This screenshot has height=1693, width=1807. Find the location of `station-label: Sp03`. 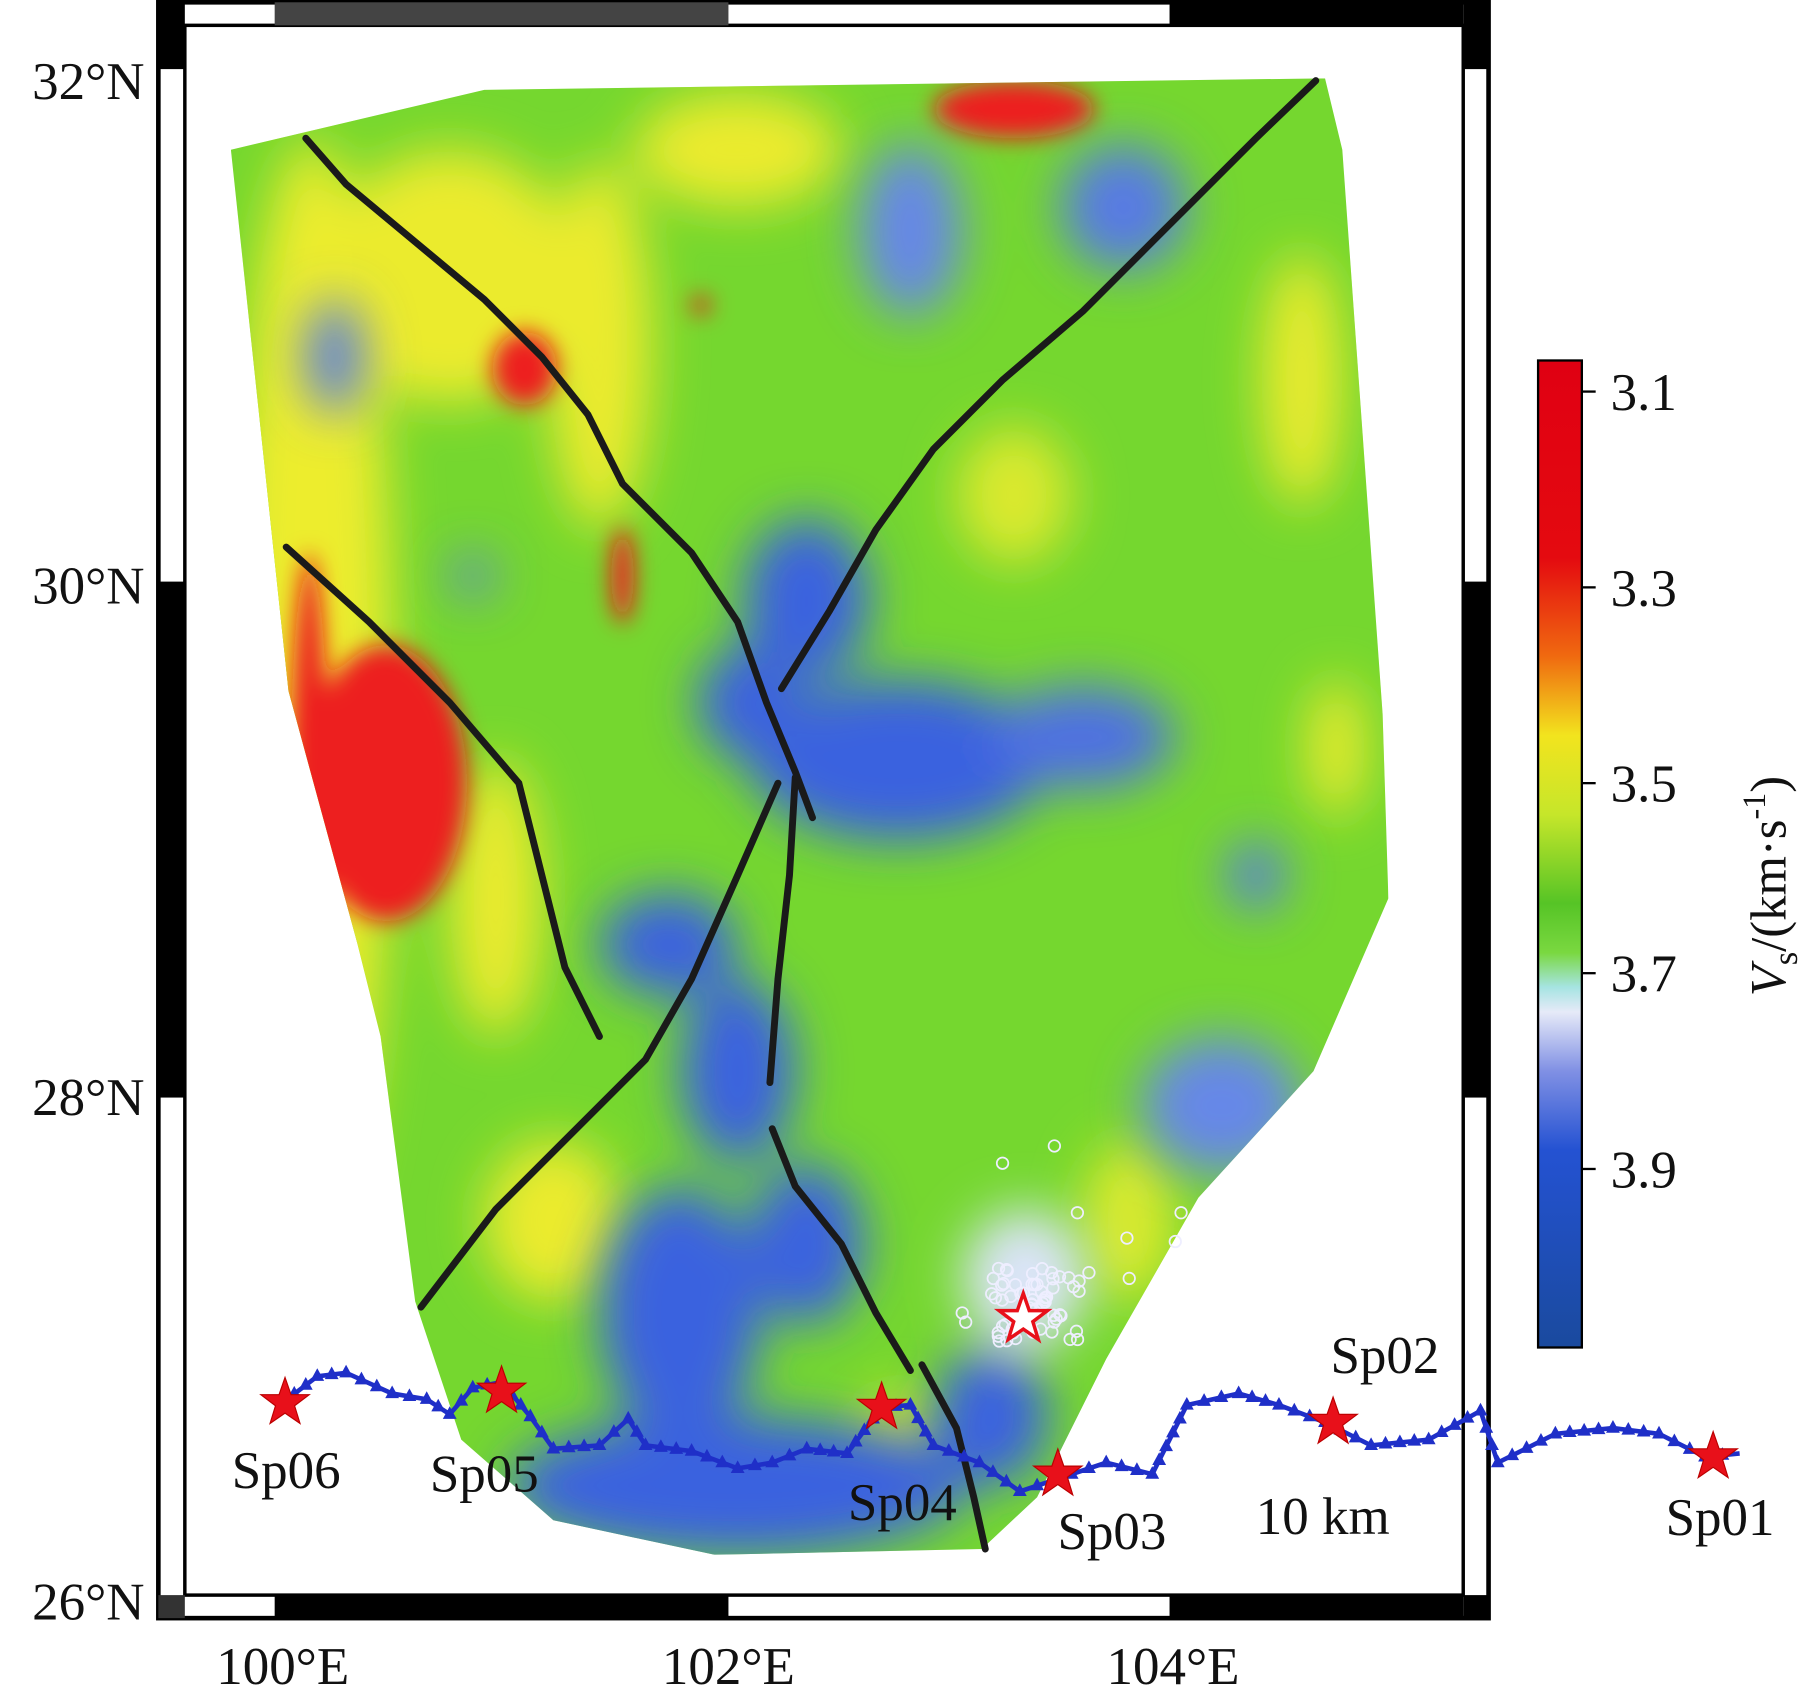

station-label: Sp03 is located at coordinates (1111, 1532).